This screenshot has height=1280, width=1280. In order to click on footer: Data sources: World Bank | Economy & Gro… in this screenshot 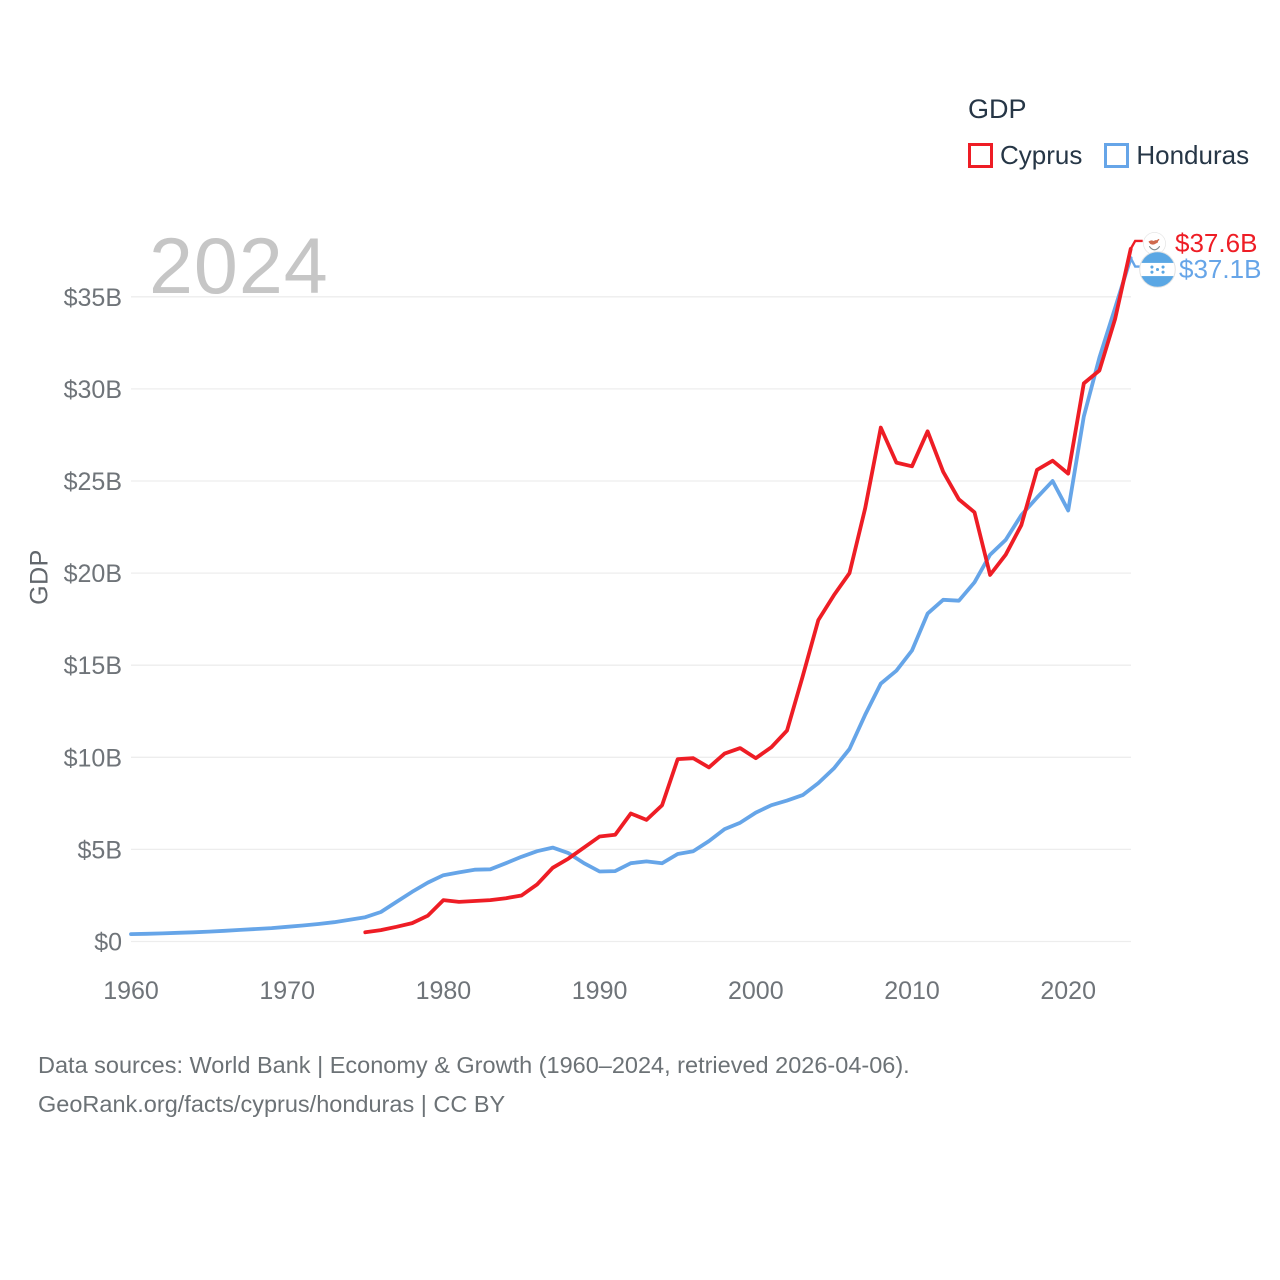, I will do `click(474, 1085)`.